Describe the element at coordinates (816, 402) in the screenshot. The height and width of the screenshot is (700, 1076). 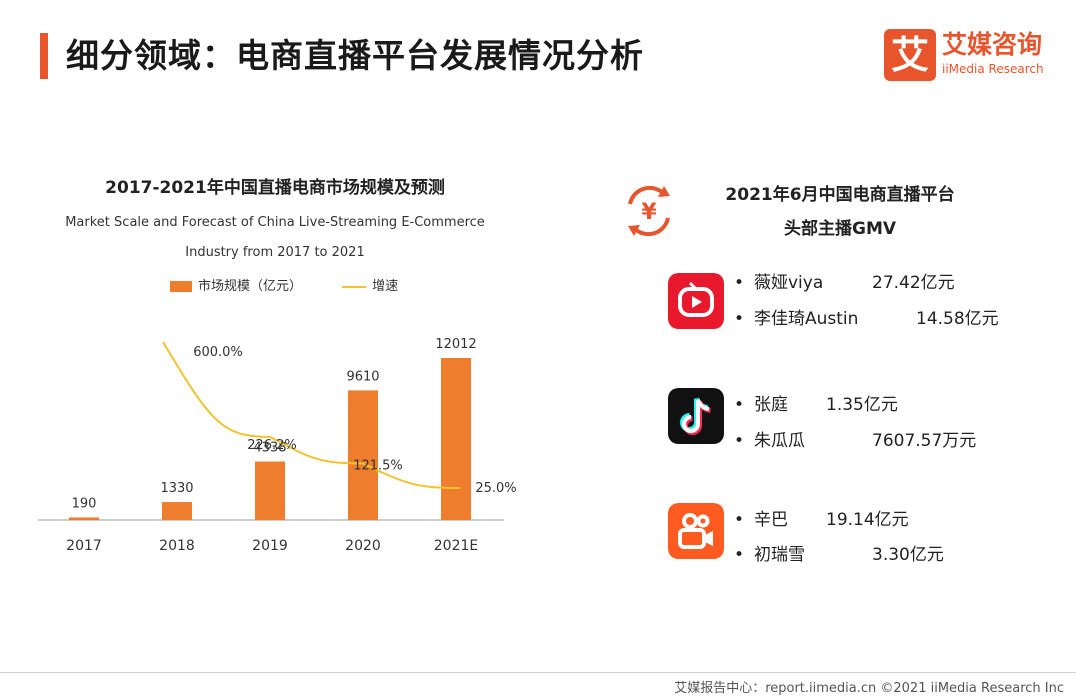
I see `anchor-row: • 张庭 1.35亿元` at that location.